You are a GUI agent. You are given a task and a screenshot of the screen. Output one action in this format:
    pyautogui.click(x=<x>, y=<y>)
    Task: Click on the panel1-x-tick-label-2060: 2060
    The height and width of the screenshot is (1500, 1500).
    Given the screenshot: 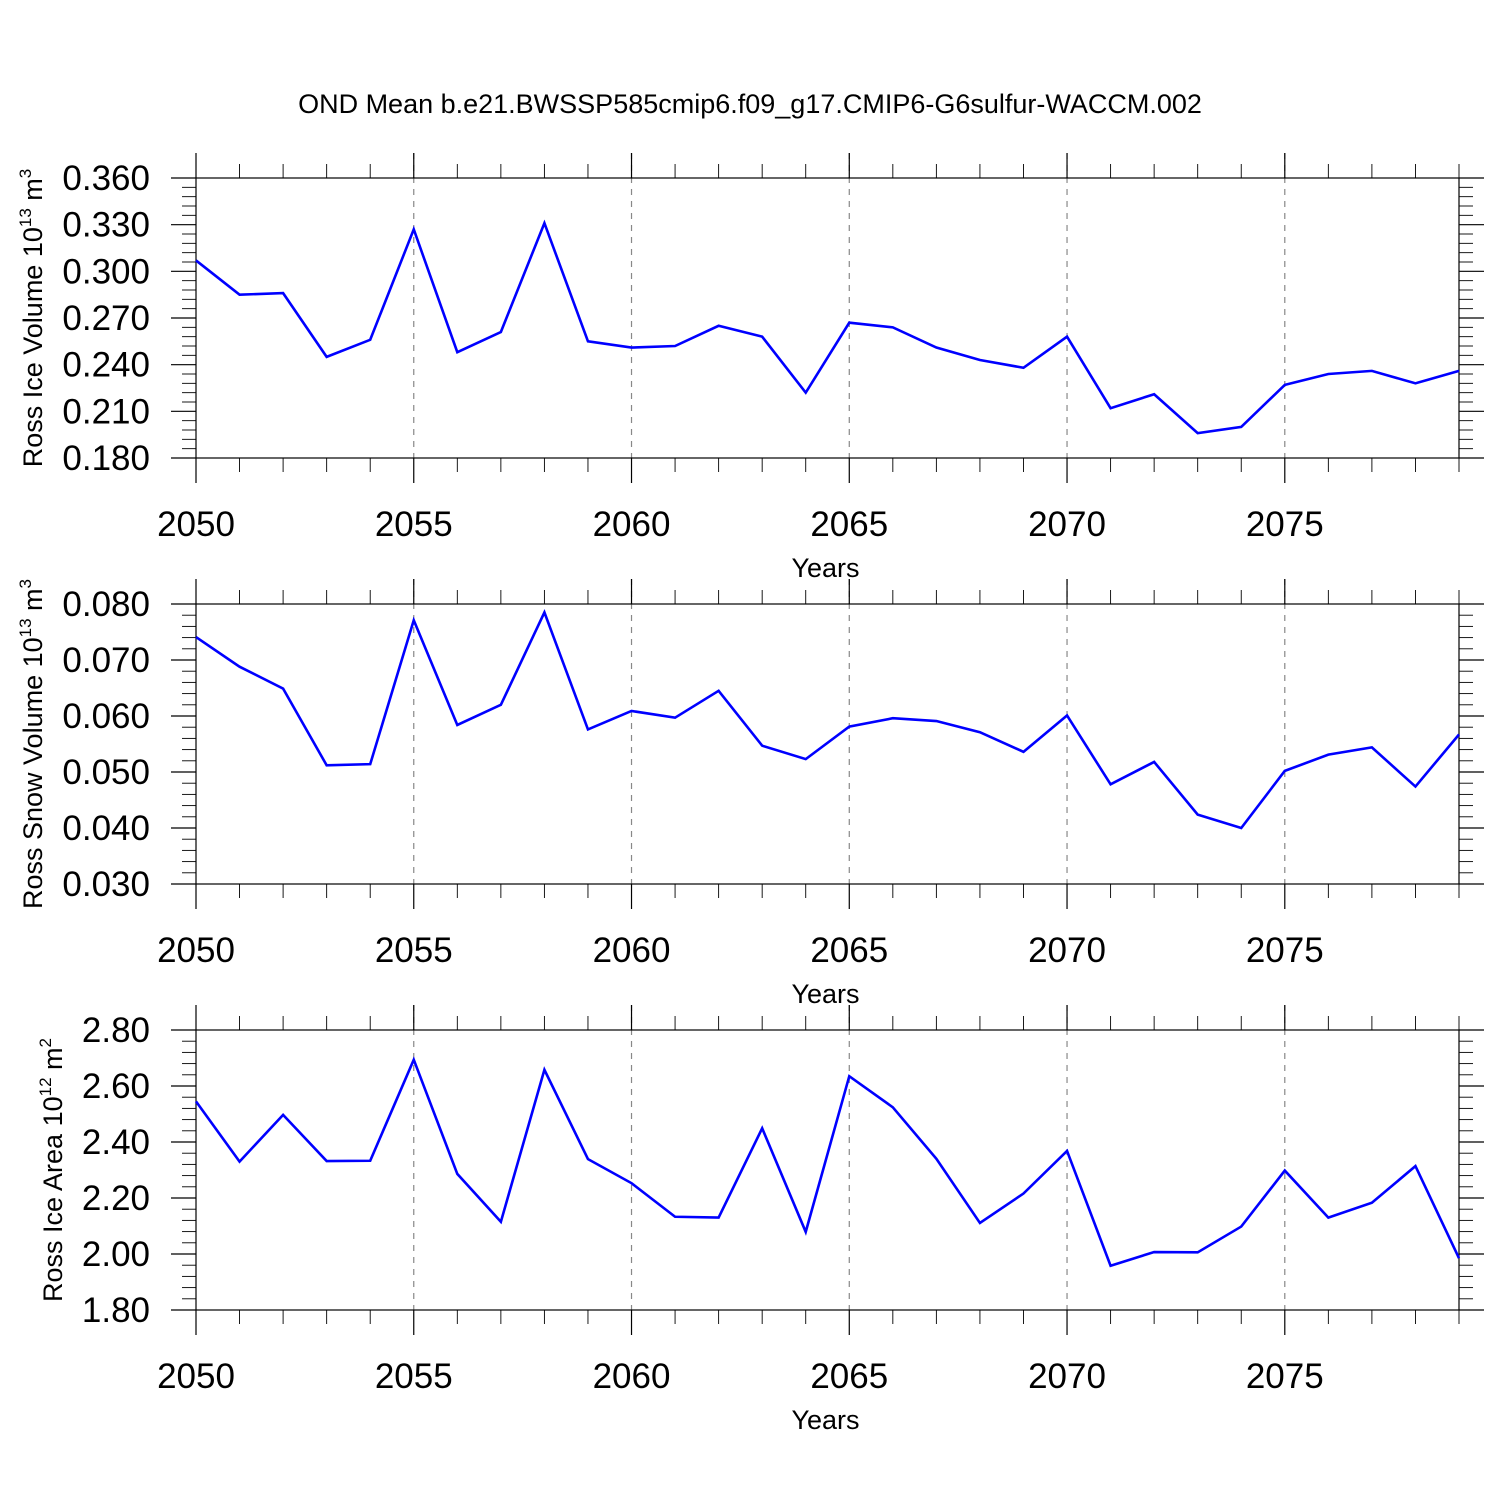 What is the action you would take?
    pyautogui.click(x=632, y=524)
    